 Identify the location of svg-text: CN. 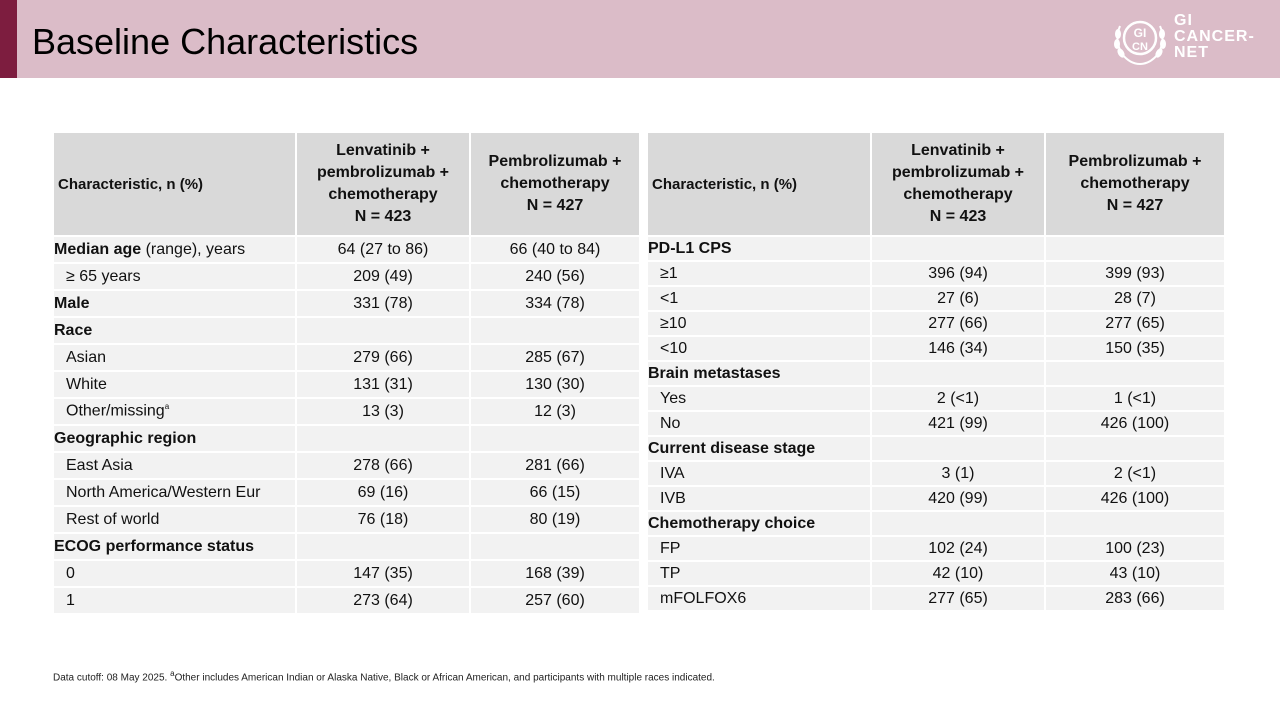
(1140, 47).